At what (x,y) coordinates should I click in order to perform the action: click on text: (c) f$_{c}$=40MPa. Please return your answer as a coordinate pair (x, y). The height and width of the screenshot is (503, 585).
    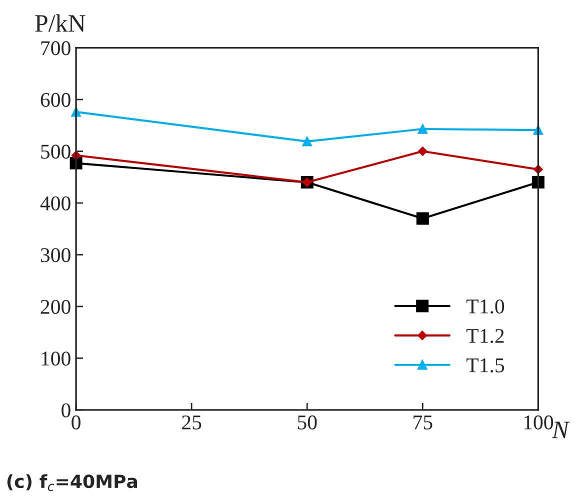
    Looking at the image, I should click on (72, 483).